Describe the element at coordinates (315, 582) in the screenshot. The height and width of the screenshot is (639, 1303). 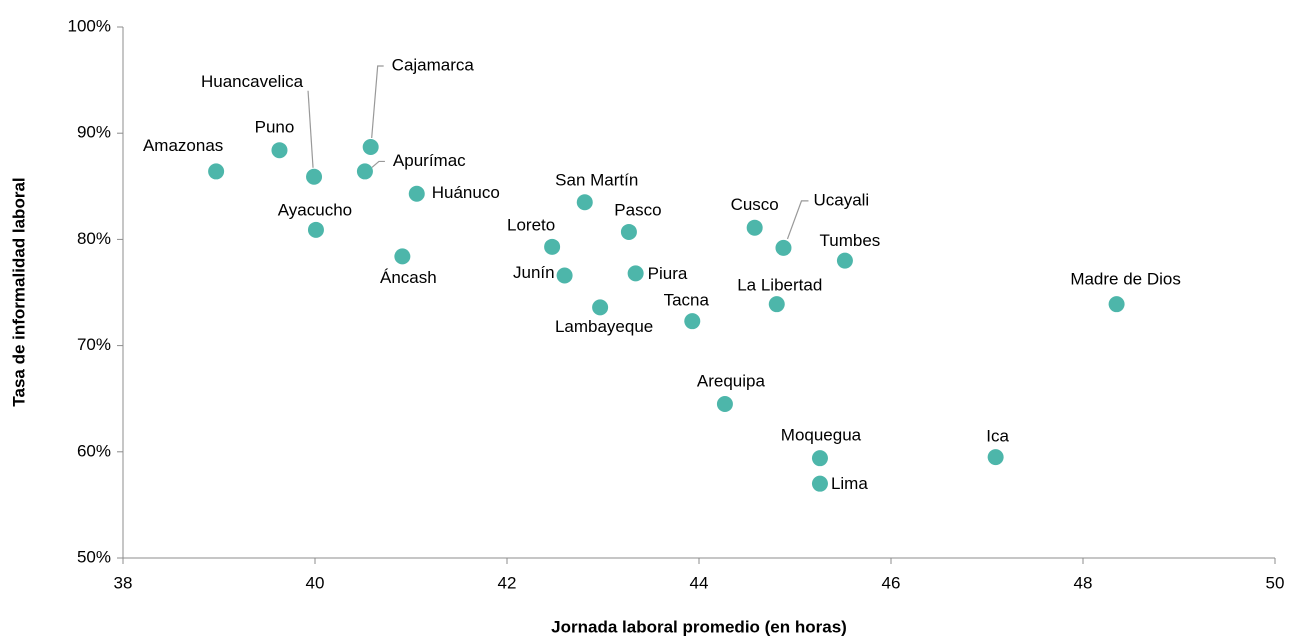
I see `x-tick-label: 40` at that location.